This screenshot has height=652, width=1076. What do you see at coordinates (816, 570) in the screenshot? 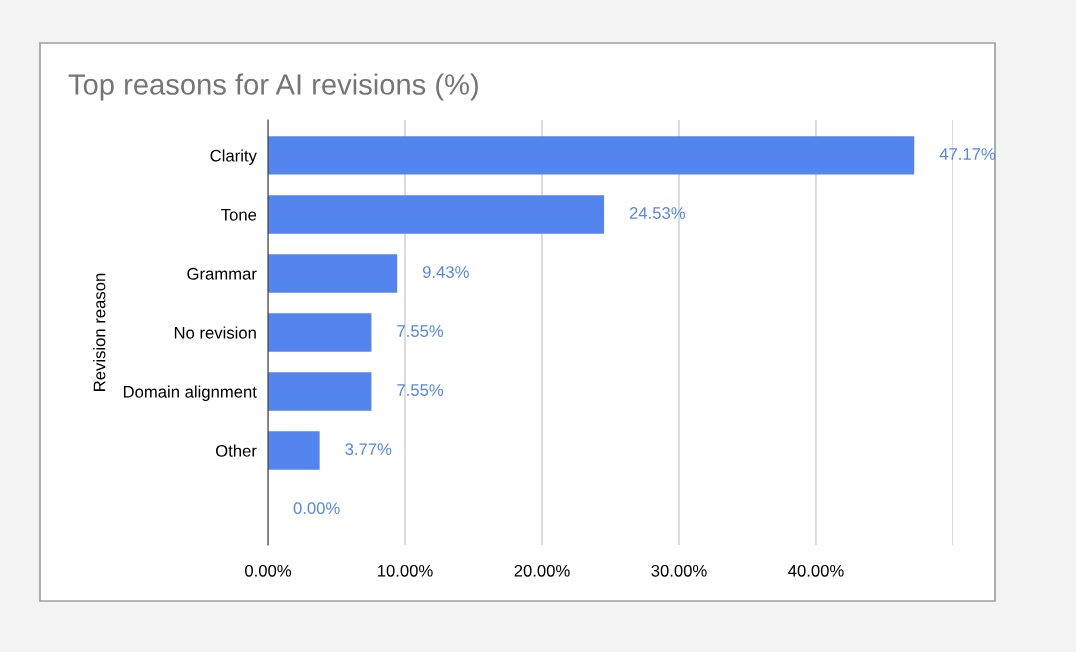
I see `x-tick-label: 40.00%` at bounding box center [816, 570].